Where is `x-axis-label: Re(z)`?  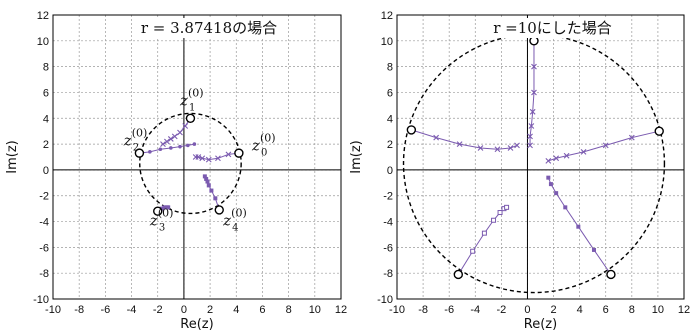 x-axis-label: Re(z) is located at coordinates (196, 324).